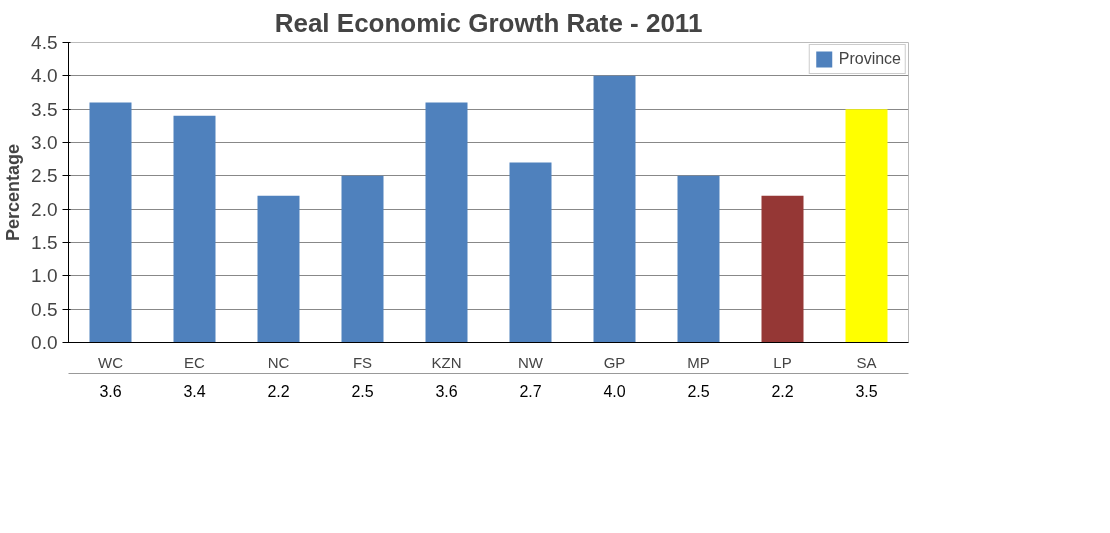 This screenshot has width=1110, height=533. I want to click on legend-label: Province, so click(869, 59).